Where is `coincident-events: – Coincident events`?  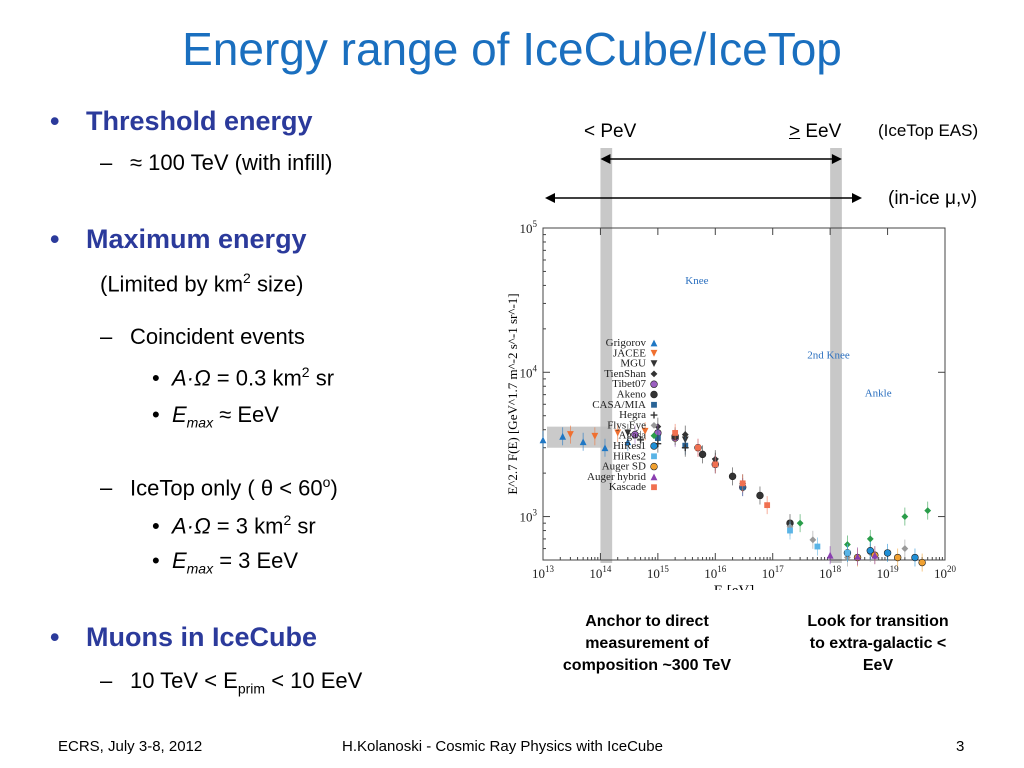
coincident-events: – Coincident events is located at coordinates (202, 336).